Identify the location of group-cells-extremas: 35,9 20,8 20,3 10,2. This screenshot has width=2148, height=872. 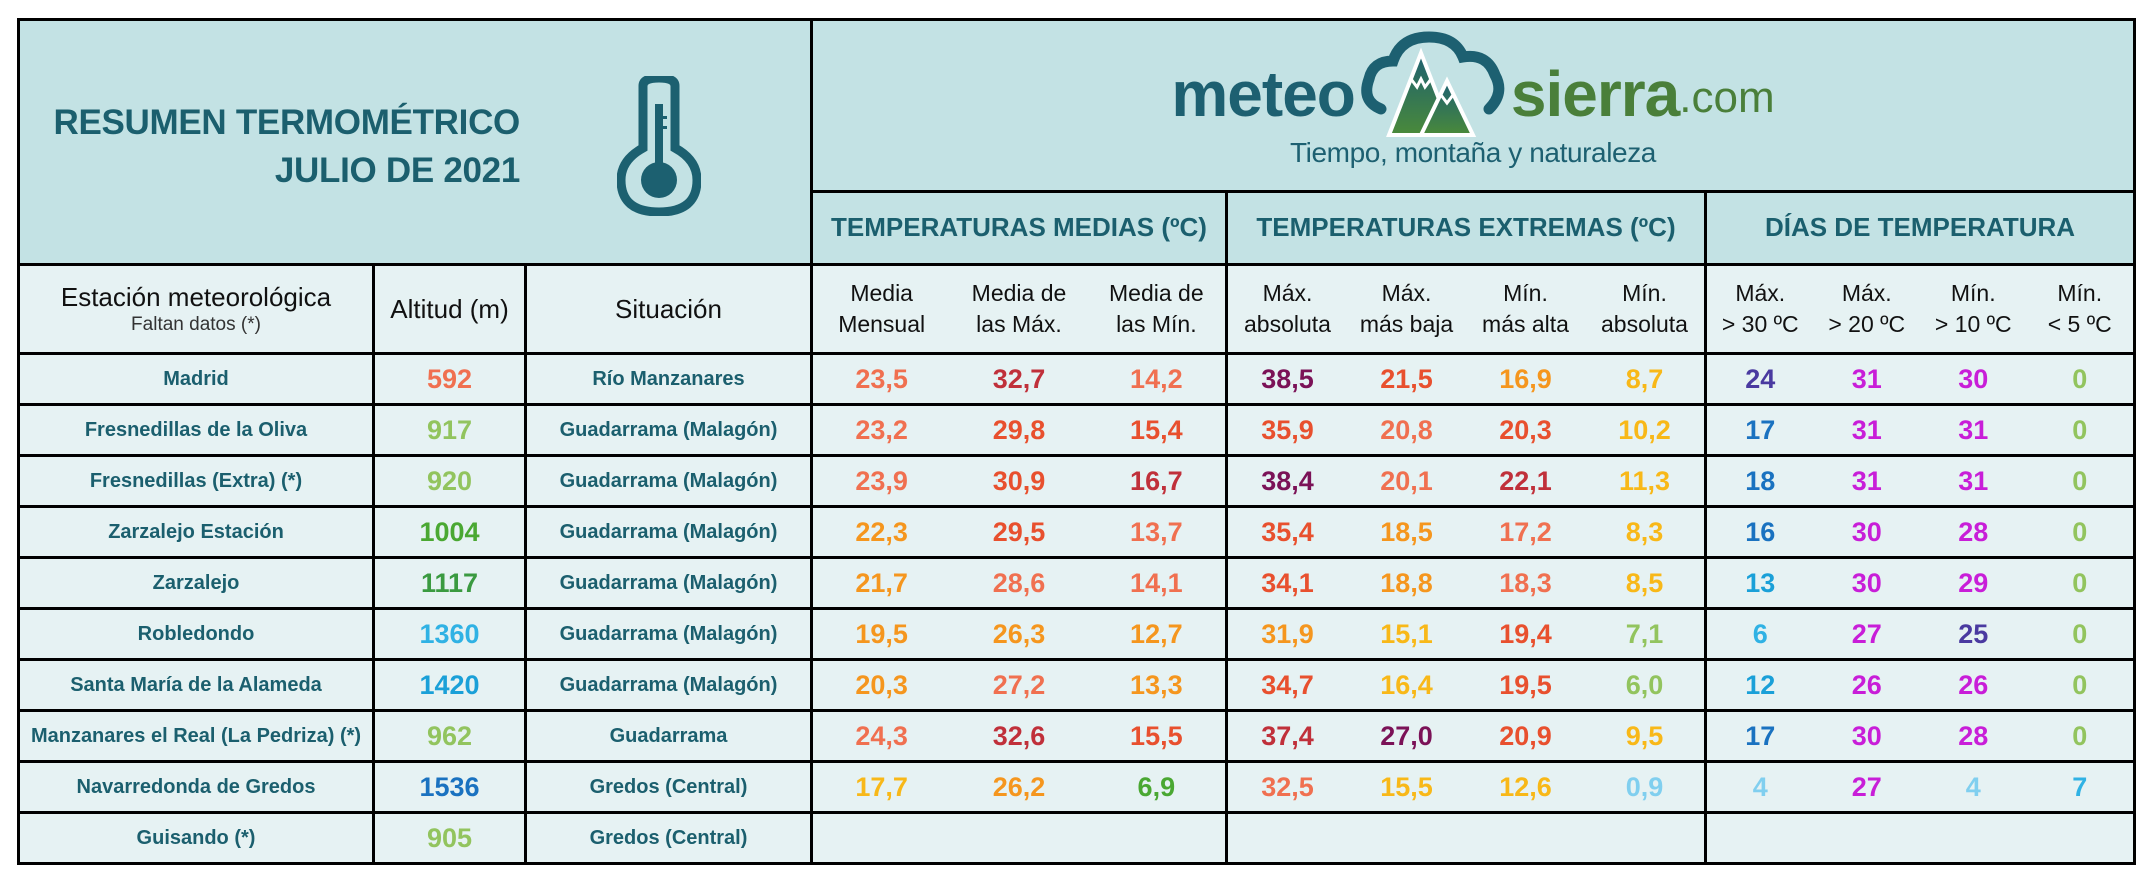
(1466, 430).